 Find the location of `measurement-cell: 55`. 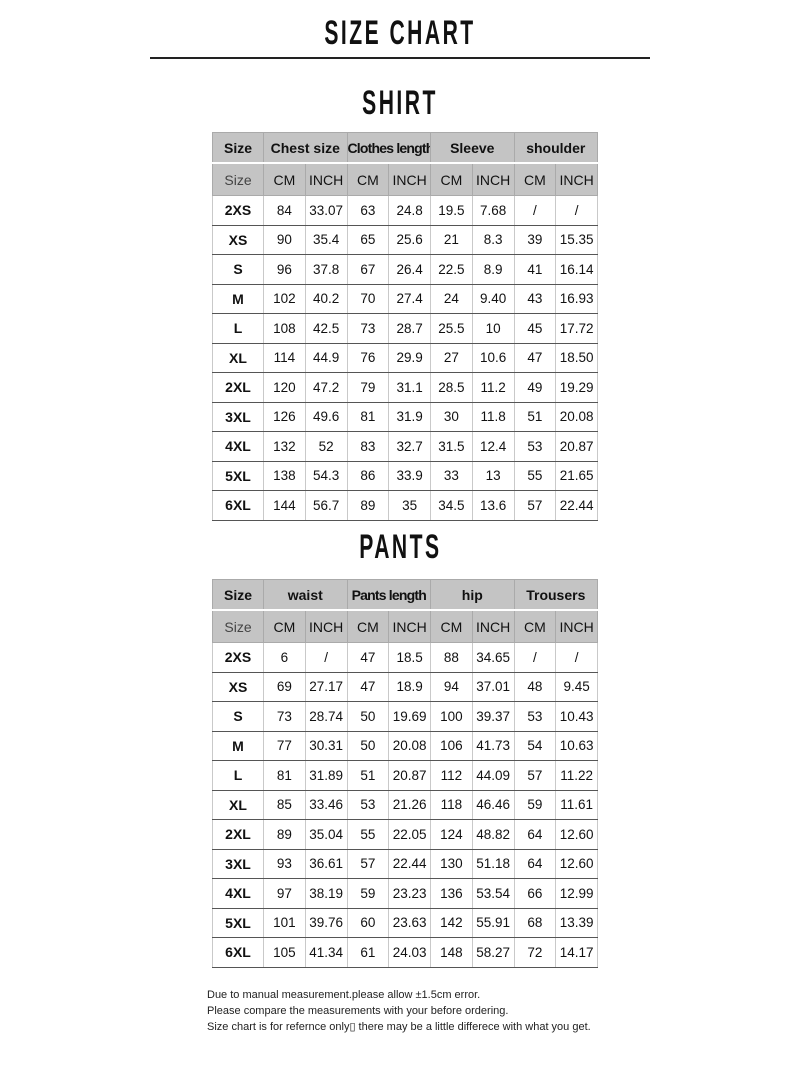

measurement-cell: 55 is located at coordinates (368, 834).